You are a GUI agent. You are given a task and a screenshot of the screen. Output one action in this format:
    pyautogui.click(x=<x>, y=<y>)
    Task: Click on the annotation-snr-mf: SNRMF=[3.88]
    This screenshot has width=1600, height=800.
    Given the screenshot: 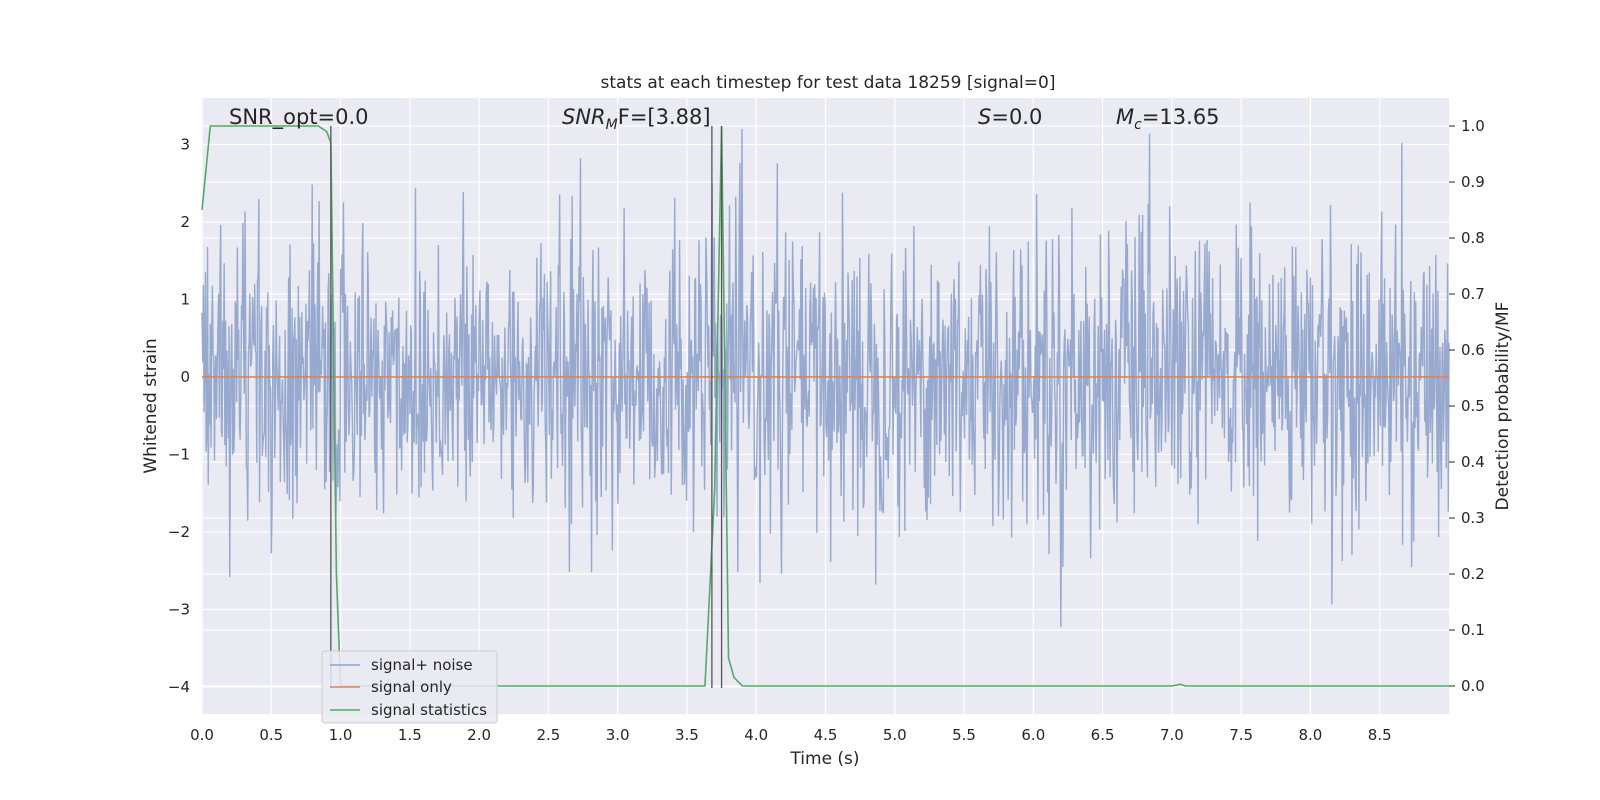 What is the action you would take?
    pyautogui.click(x=636, y=119)
    